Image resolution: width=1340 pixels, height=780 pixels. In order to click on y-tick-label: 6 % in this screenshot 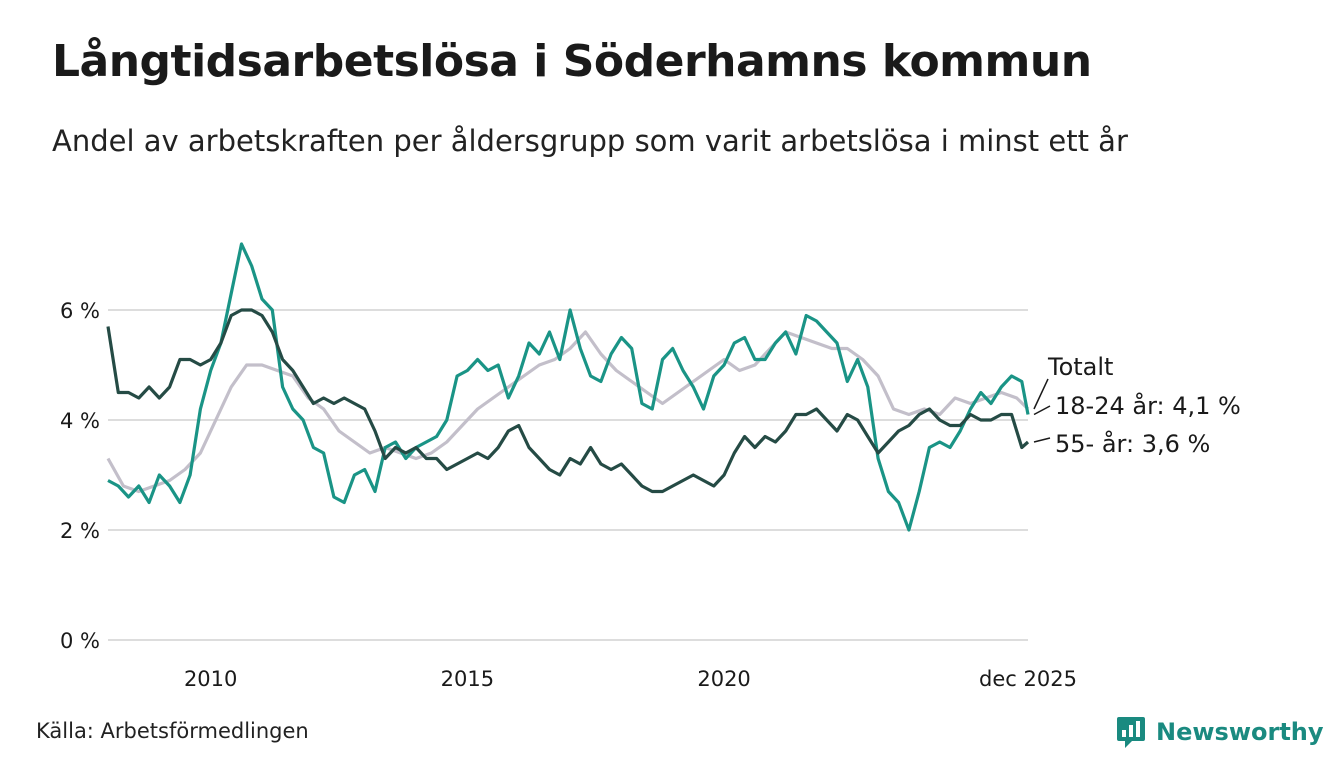, I will do `click(80, 311)`.